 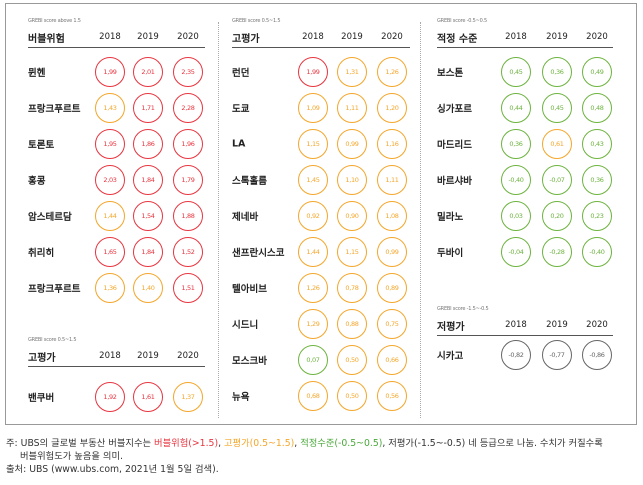 What do you see at coordinates (148, 72) in the screenshot?
I see `score-circle: 2,01` at bounding box center [148, 72].